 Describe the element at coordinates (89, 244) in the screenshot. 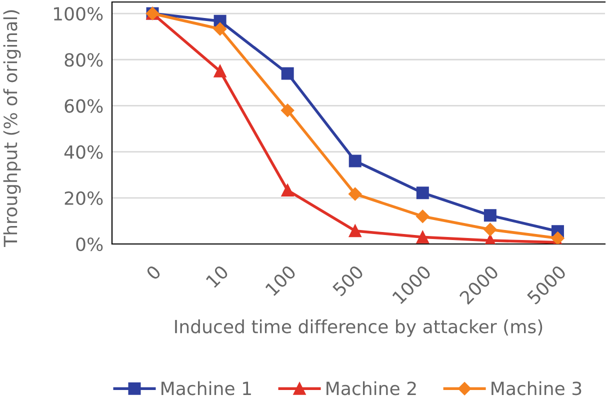

I see `y-tick-label: 0%` at that location.